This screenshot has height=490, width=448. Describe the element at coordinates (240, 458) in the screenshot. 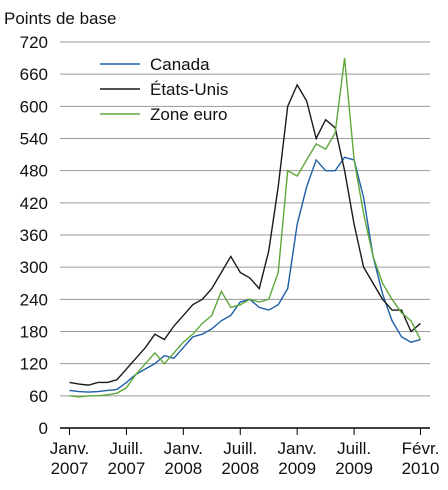

I see `x-tick-label: Juill. 2008` at that location.